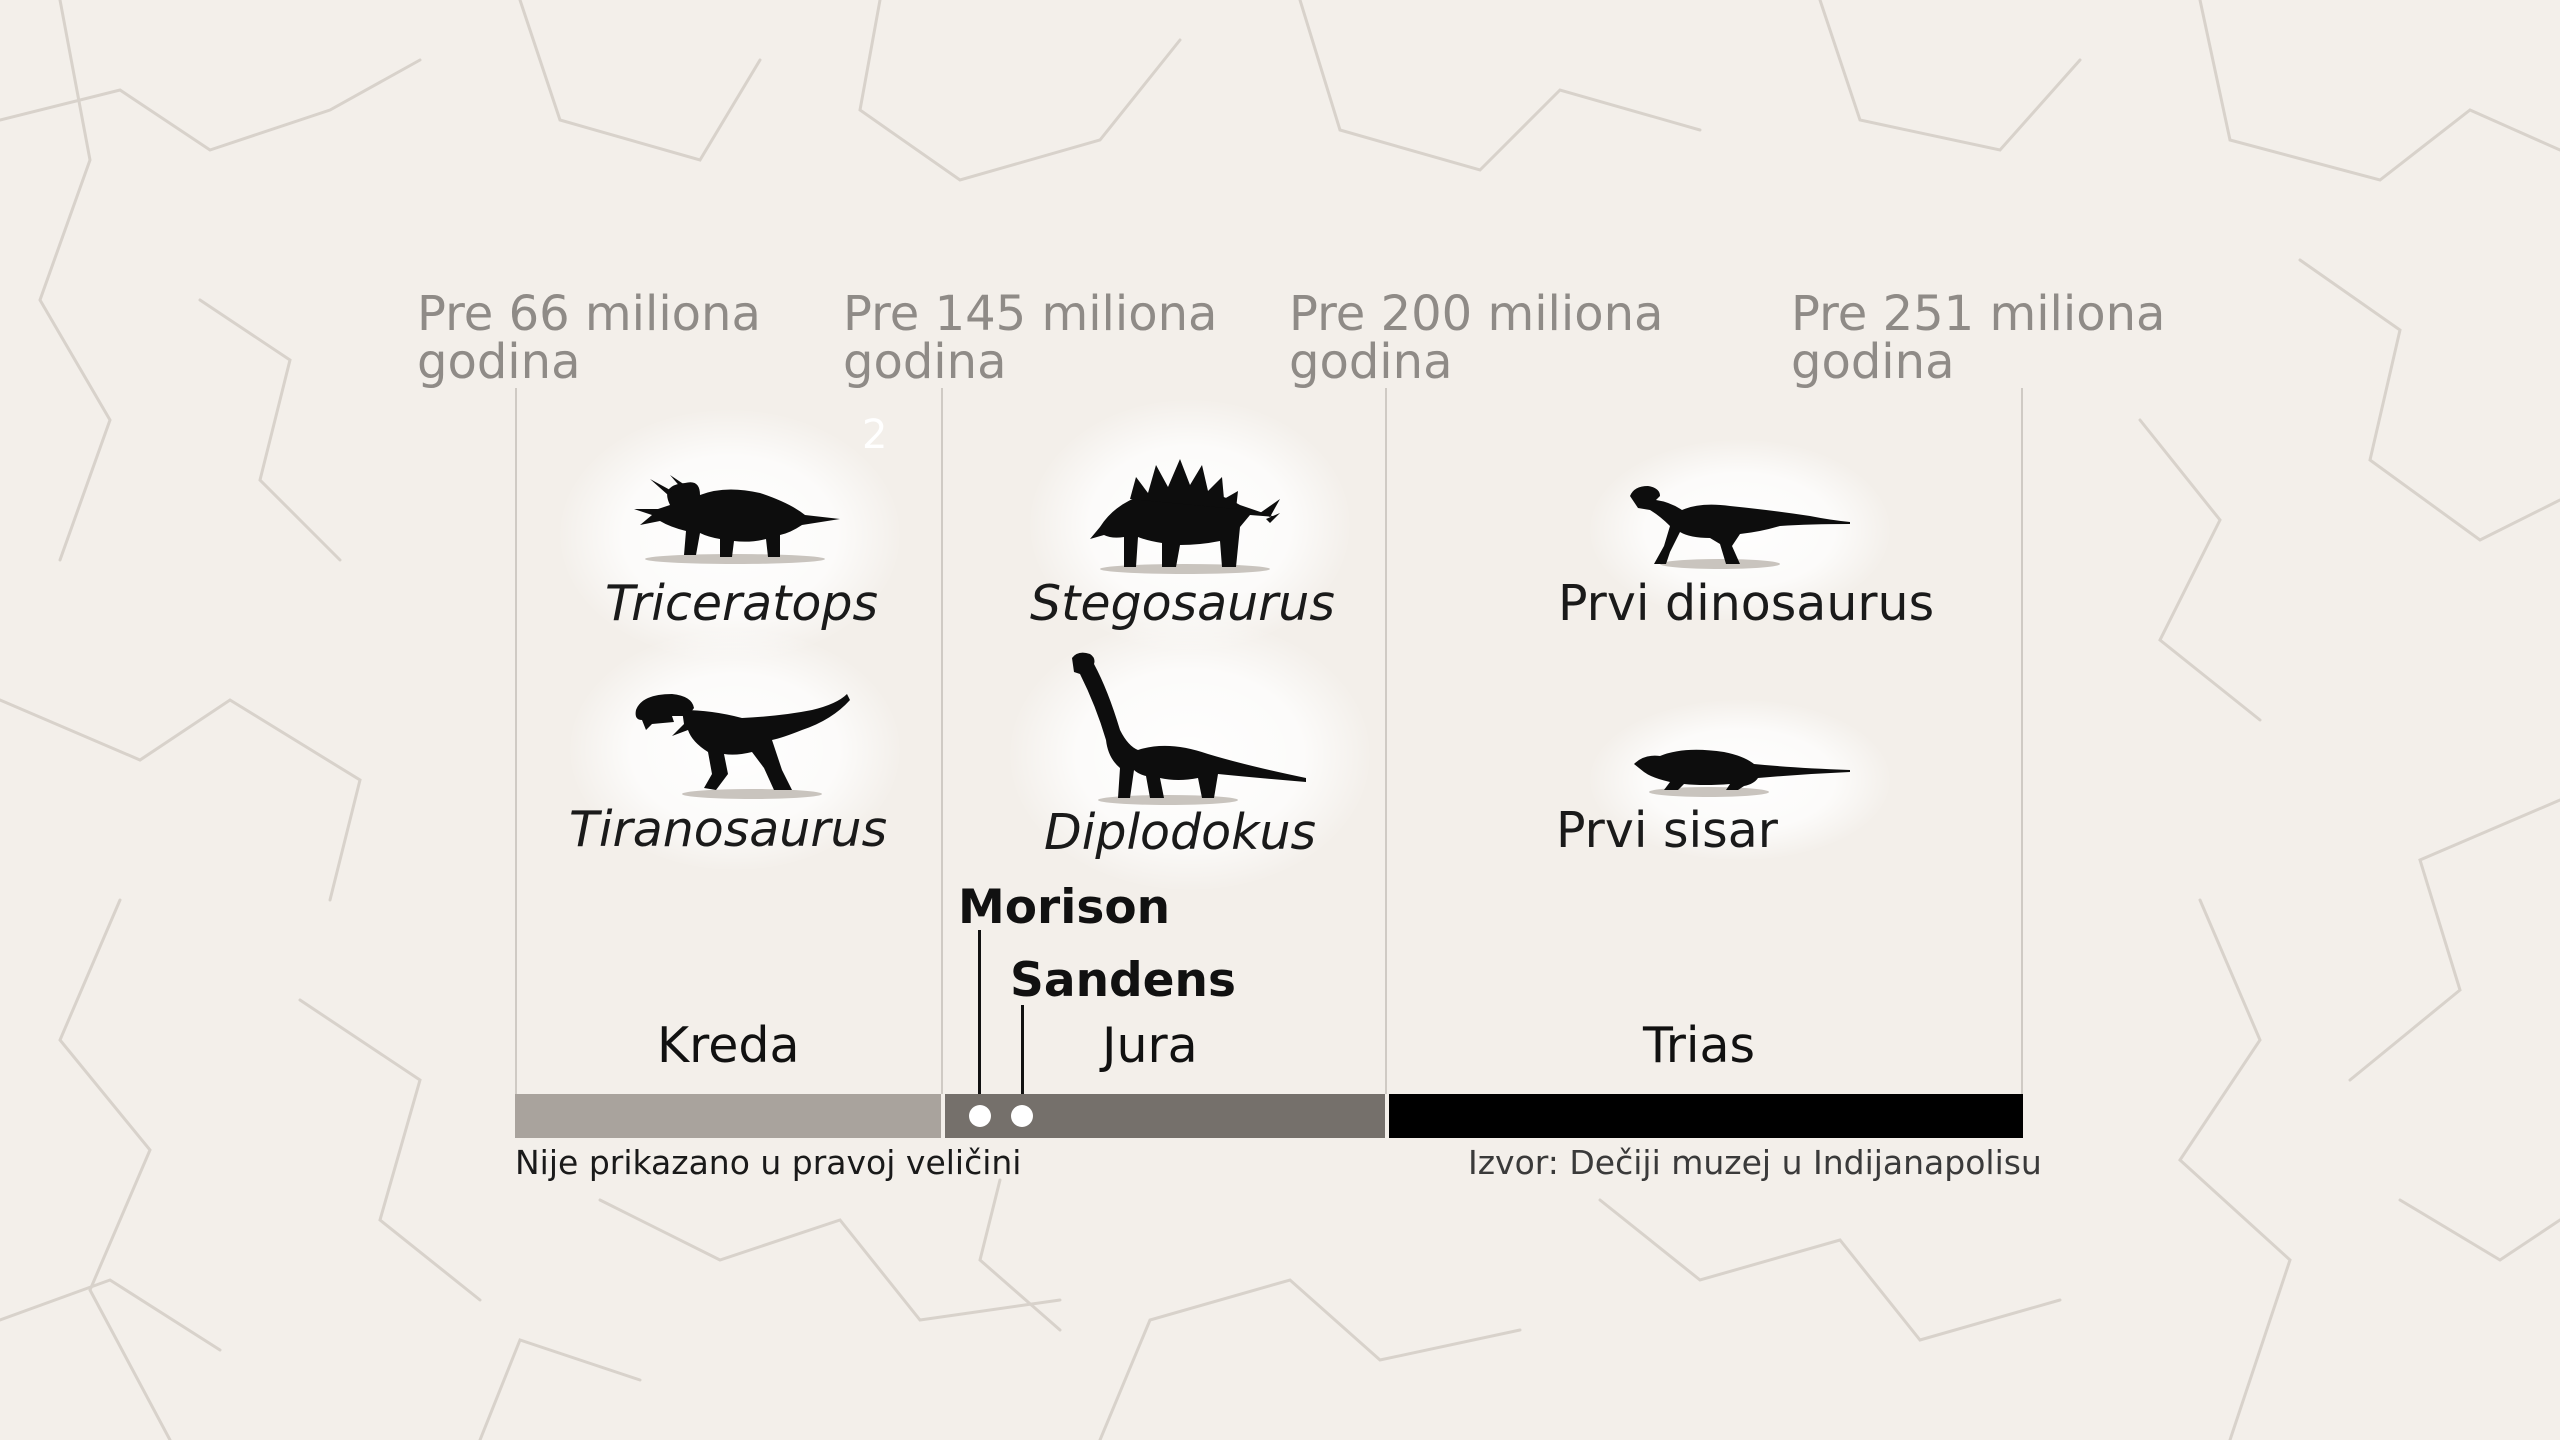 This screenshot has height=1440, width=2560. What do you see at coordinates (1150, 1045) in the screenshot?
I see `period-label-jurassic: Jura` at bounding box center [1150, 1045].